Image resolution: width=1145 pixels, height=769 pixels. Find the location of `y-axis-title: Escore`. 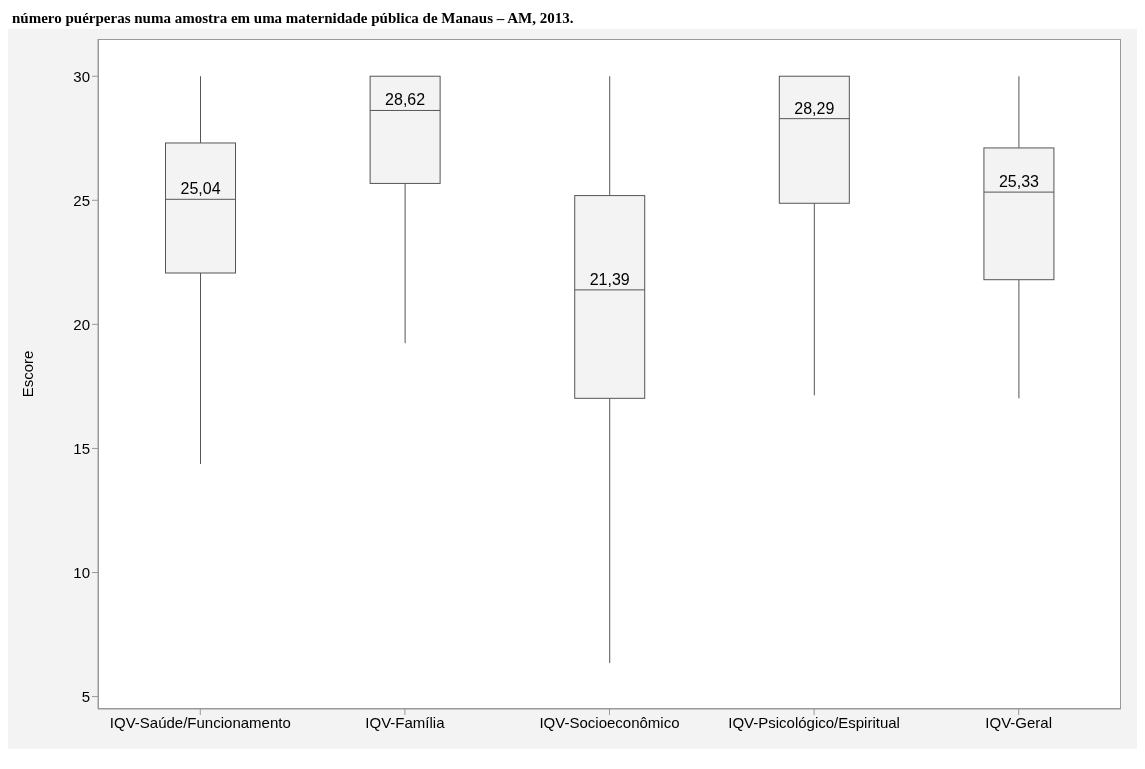

y-axis-title: Escore is located at coordinates (28, 374).